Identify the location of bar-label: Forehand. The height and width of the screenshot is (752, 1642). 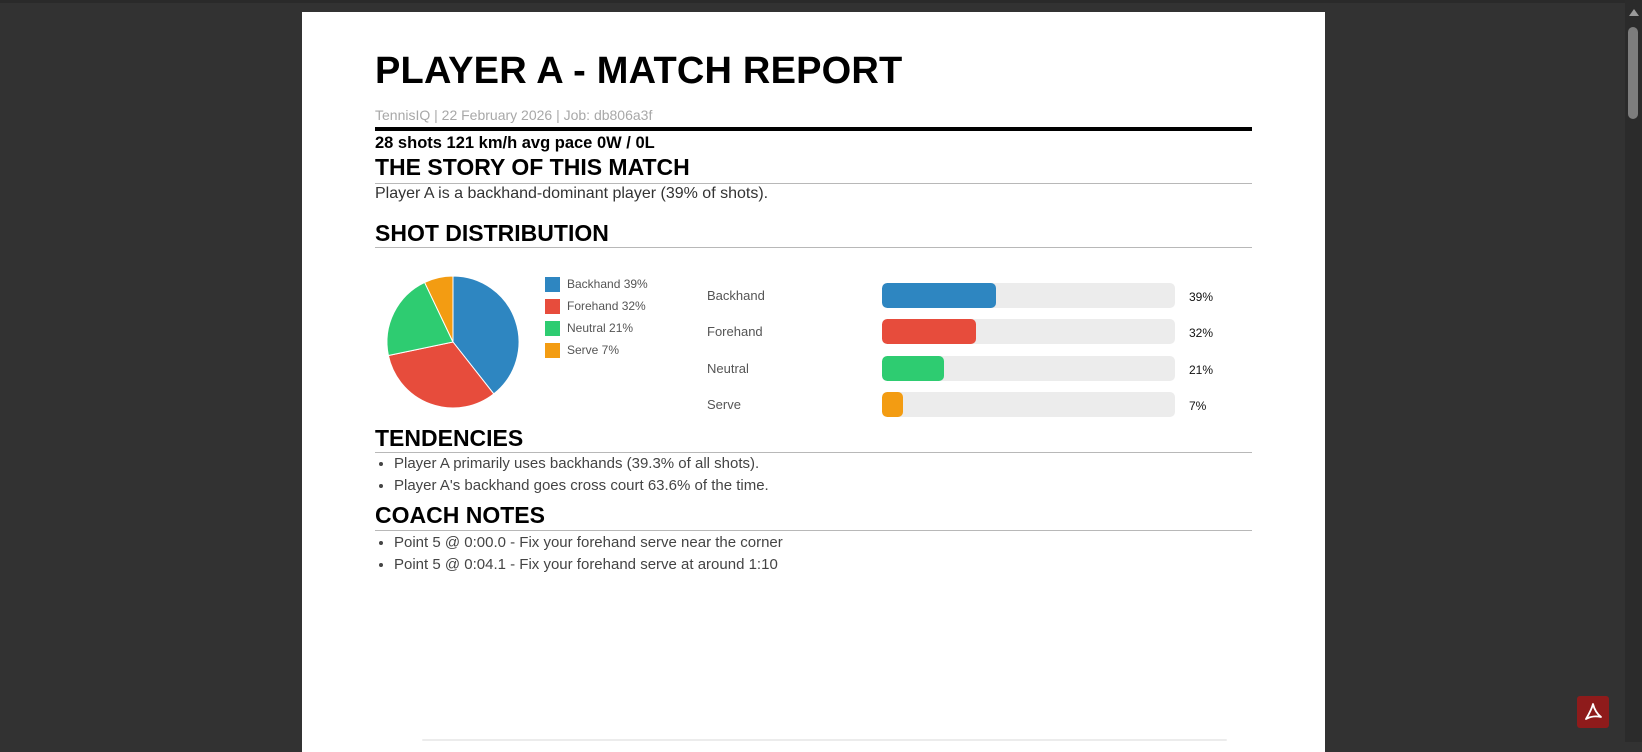
(735, 331).